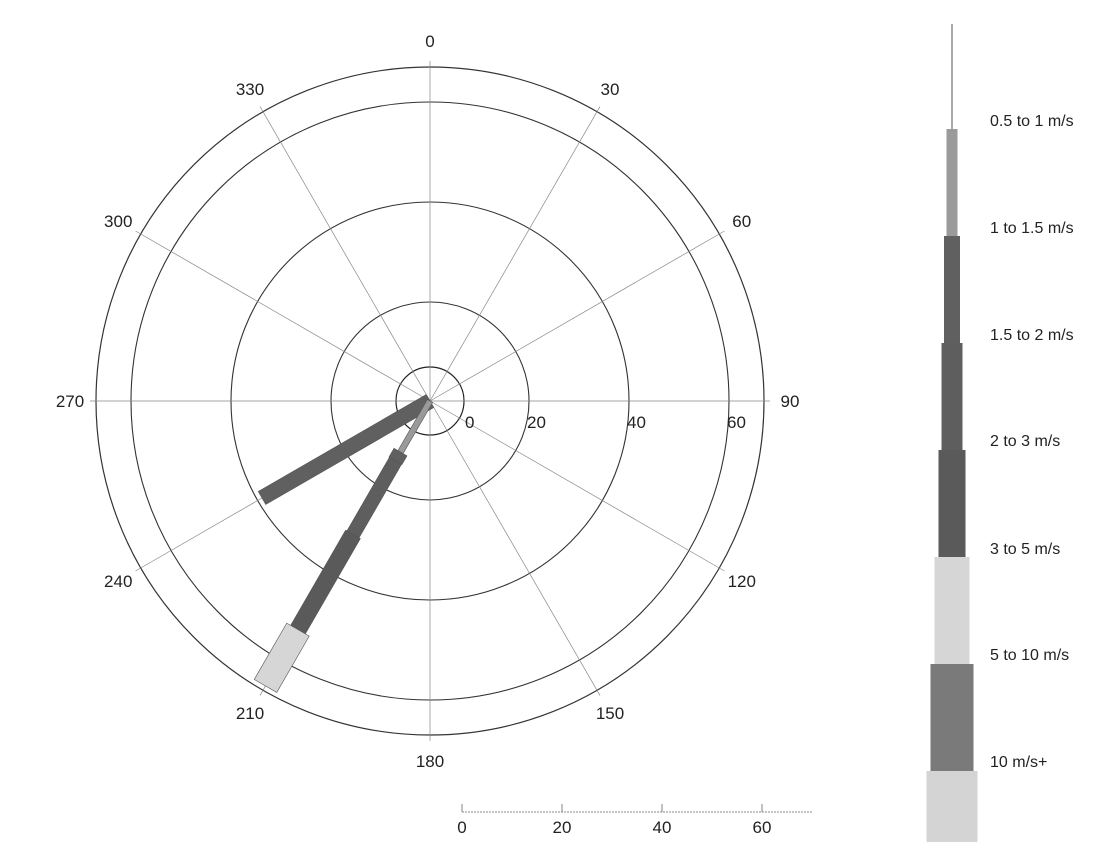 Image resolution: width=1114 pixels, height=842 pixels. I want to click on angle-label-240: 240, so click(118, 581).